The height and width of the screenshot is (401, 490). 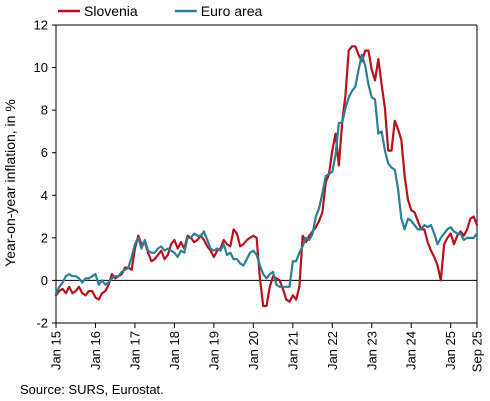 What do you see at coordinates (174, 350) in the screenshot?
I see `x-tick-label: Jan 18` at bounding box center [174, 350].